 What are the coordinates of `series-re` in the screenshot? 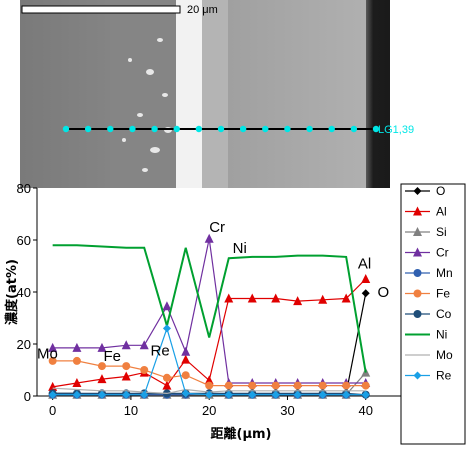 It's located at (209, 361).